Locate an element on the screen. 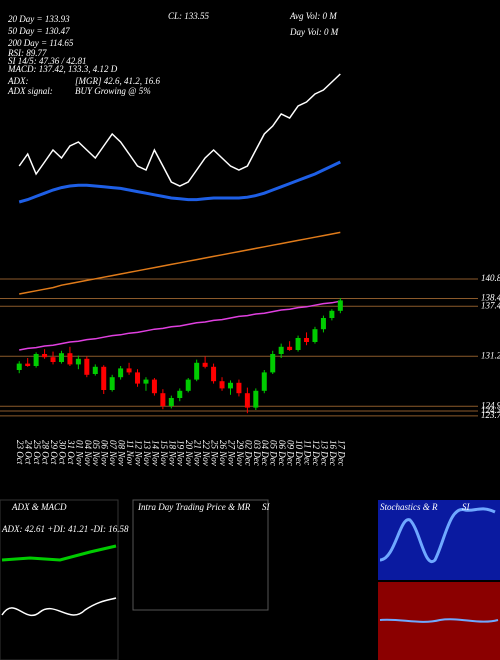  x-tick-label: 26 Nov is located at coordinates (223, 453).